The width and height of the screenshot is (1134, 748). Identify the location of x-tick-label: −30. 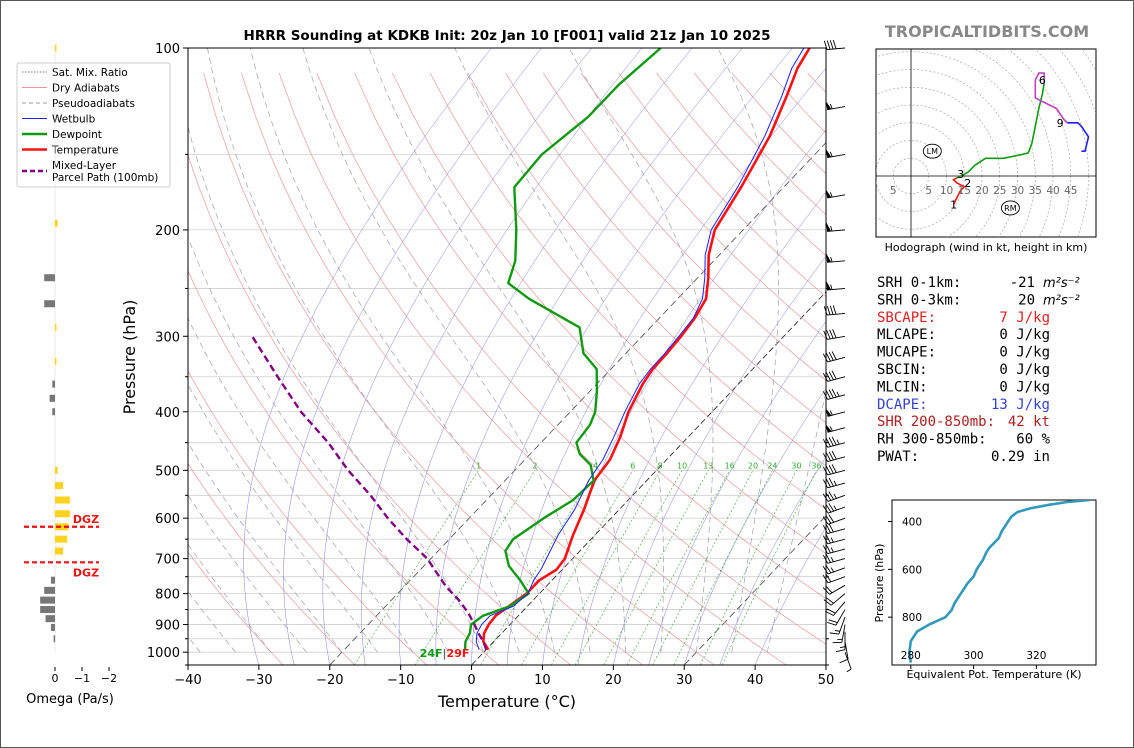
(258, 680).